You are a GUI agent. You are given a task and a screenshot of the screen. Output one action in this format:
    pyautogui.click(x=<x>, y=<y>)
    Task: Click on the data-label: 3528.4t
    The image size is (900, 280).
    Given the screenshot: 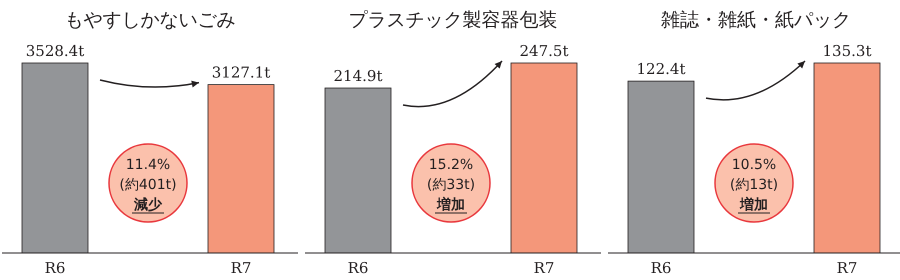 What is the action you would take?
    pyautogui.click(x=55, y=51)
    